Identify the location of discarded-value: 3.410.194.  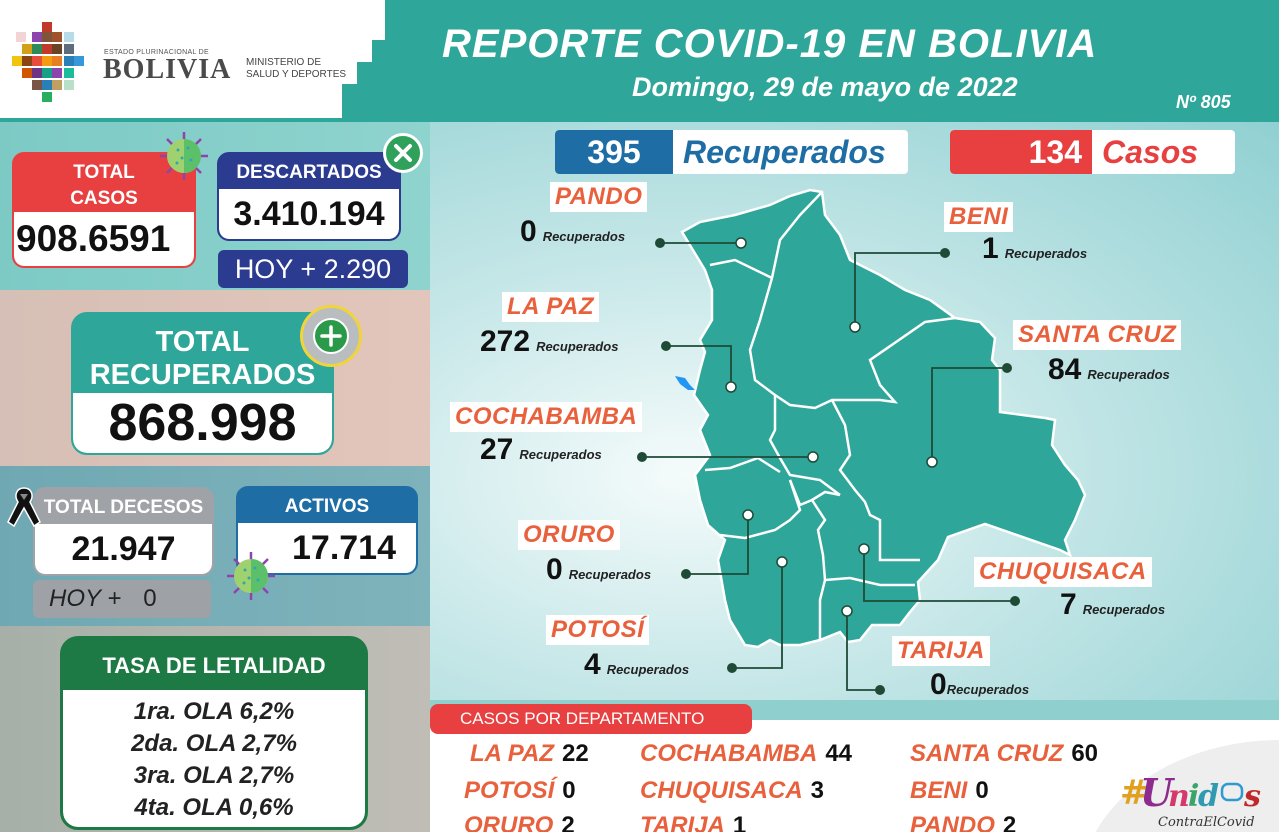
(309, 214).